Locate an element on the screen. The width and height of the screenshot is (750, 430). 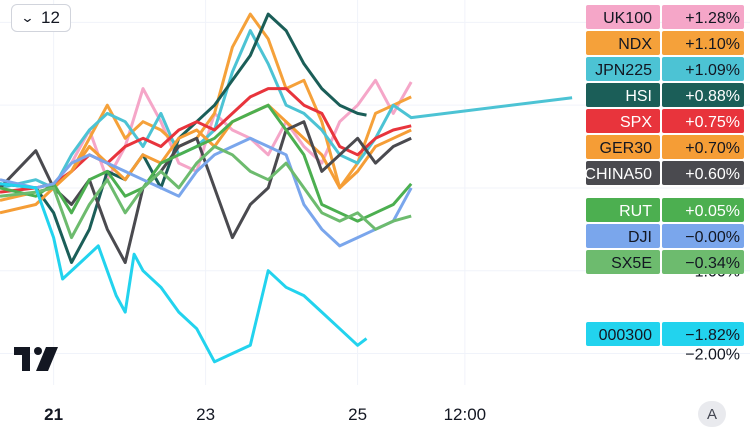
tradingview-logo is located at coordinates (36, 359).